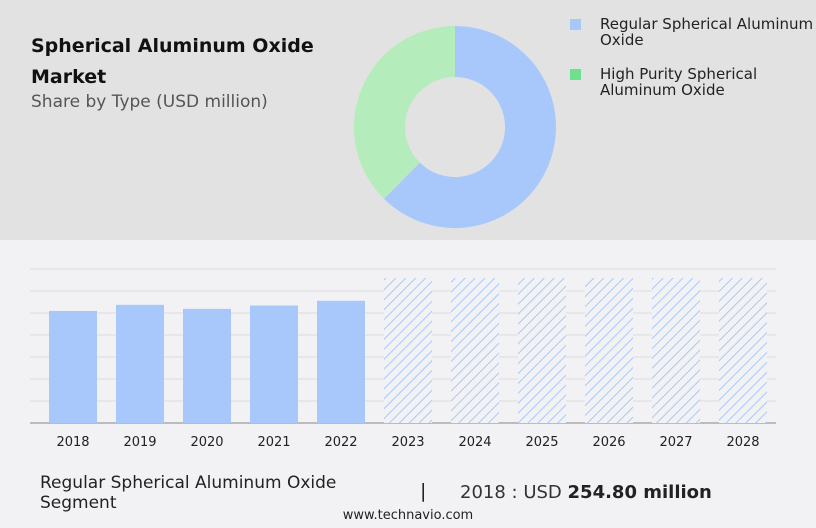 The height and width of the screenshot is (528, 816). I want to click on donut-slice-regular, so click(470, 127).